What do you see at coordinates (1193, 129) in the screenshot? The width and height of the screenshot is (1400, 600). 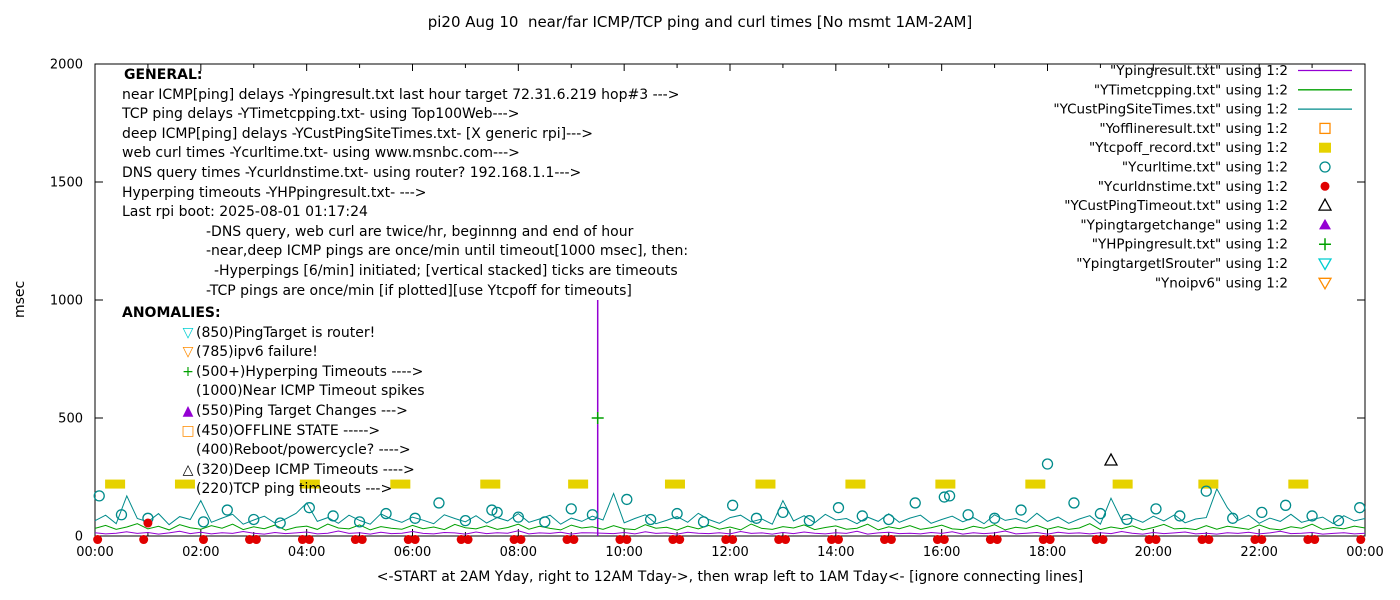 I see `svg-text: "Yofflineresult.txt" using 1:2` at bounding box center [1193, 129].